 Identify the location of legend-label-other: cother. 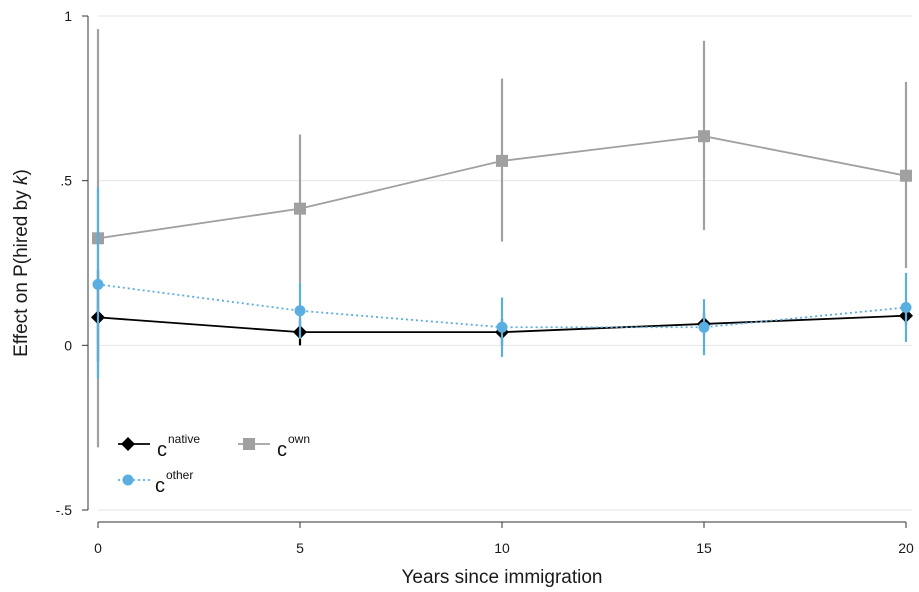
(174, 482).